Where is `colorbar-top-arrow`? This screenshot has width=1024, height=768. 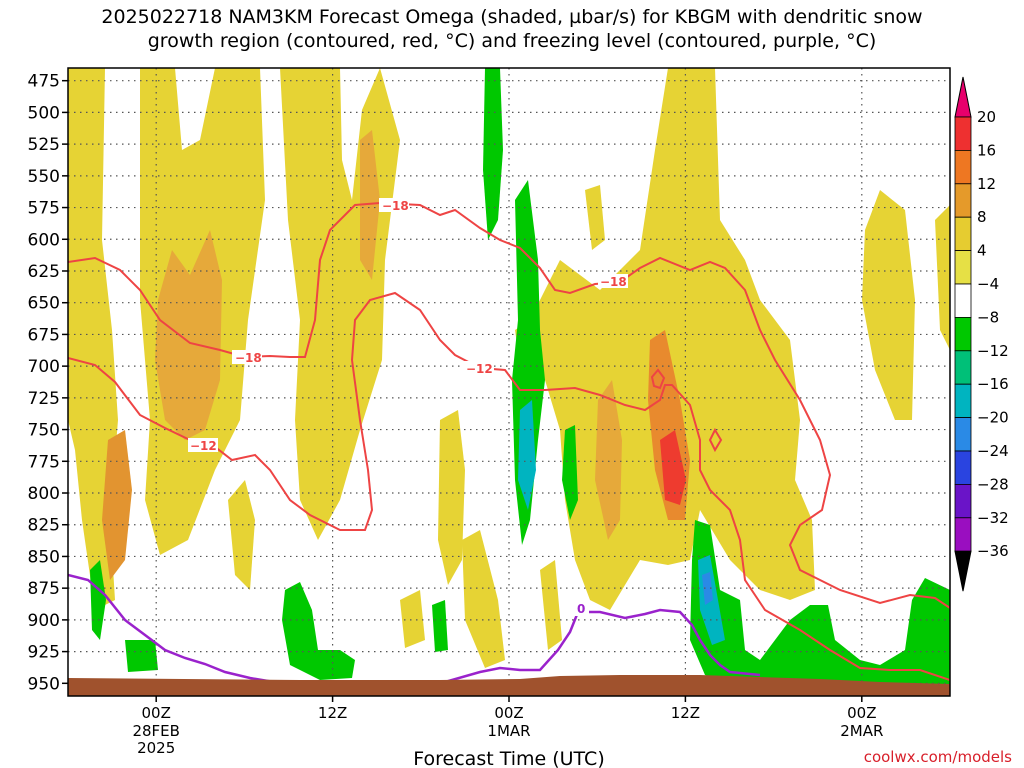
colorbar-top-arrow is located at coordinates (963, 97).